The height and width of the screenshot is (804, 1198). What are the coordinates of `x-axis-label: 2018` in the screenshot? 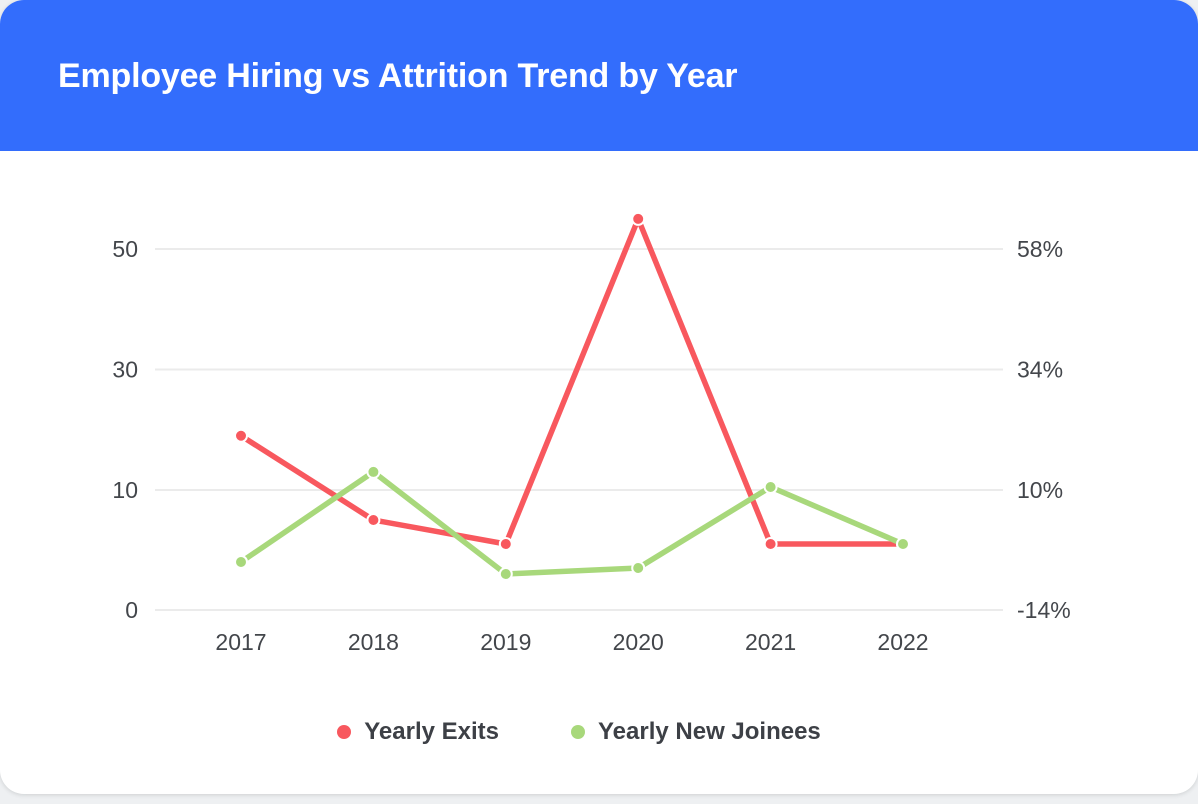 It's located at (373, 642).